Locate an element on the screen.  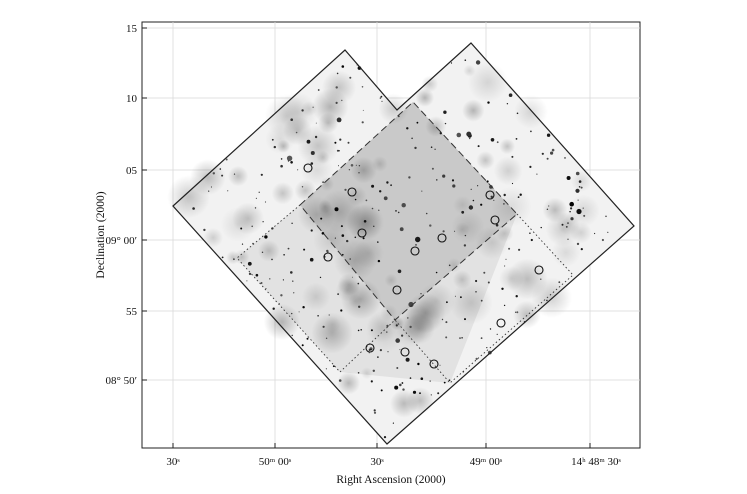
y-tick-label: 08° 50′ is located at coordinates (121, 381).